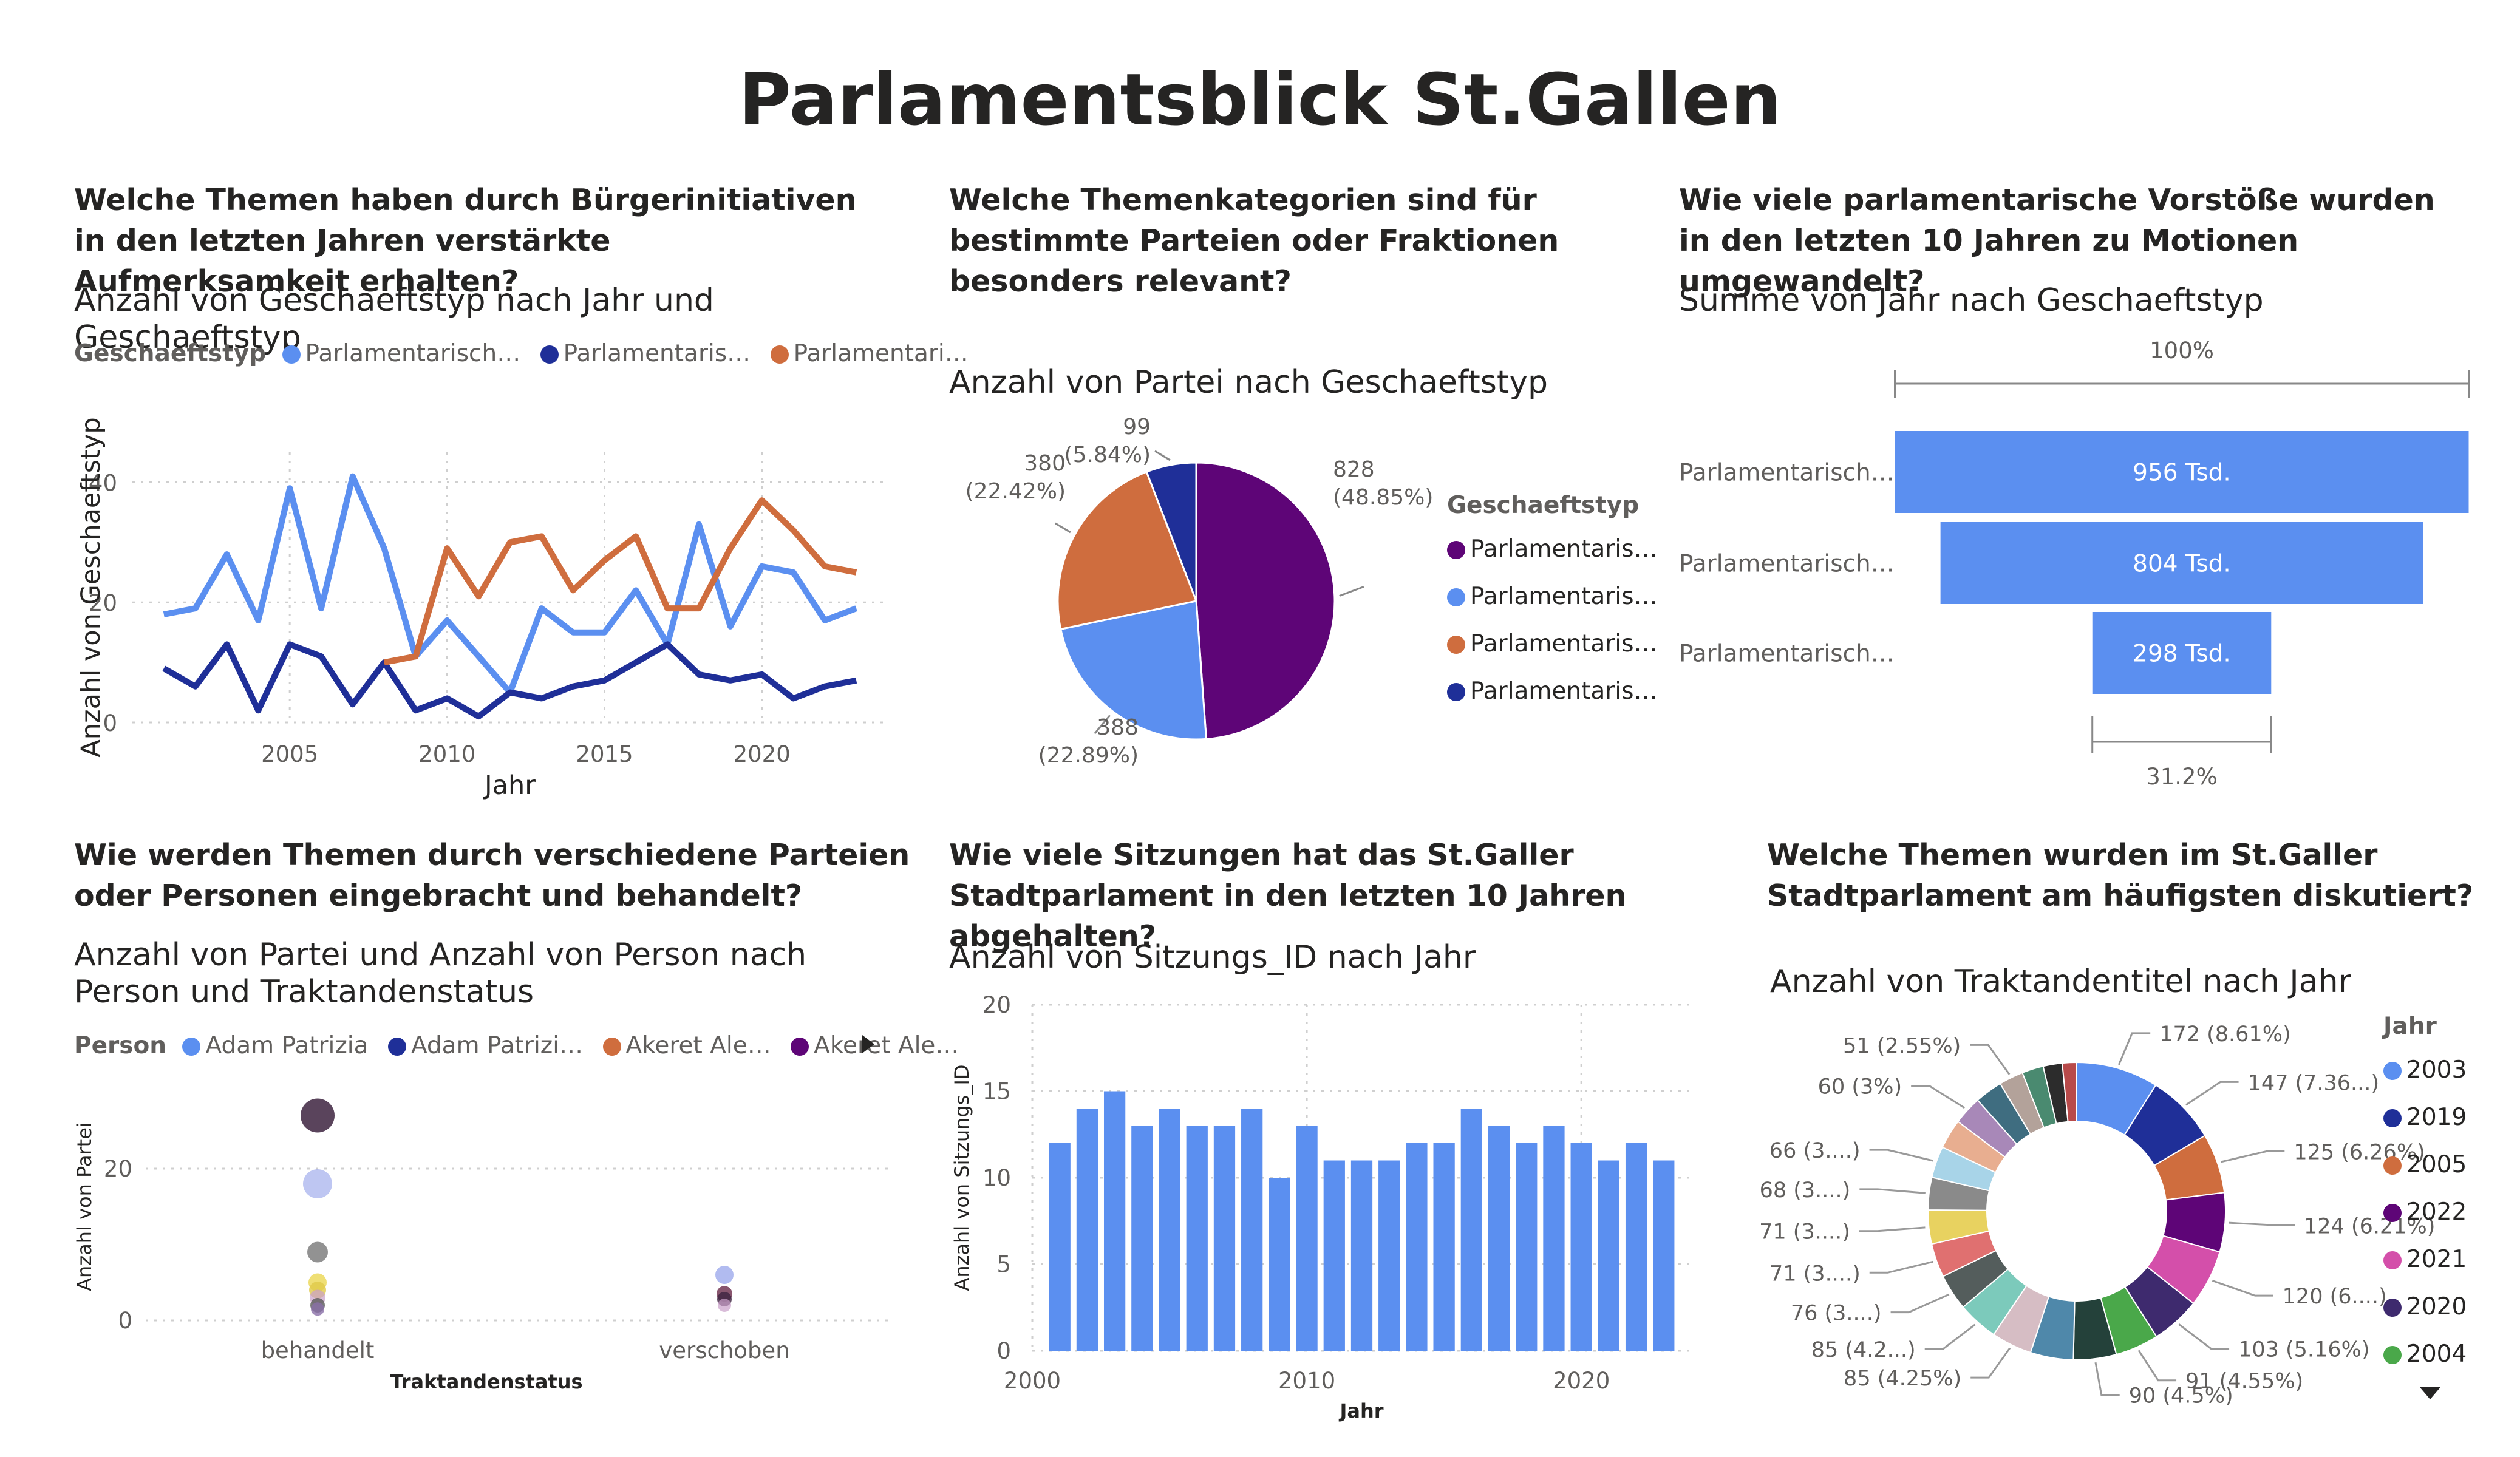  I want to click on funnel-value-label: 298 Tsd., so click(2182, 654).